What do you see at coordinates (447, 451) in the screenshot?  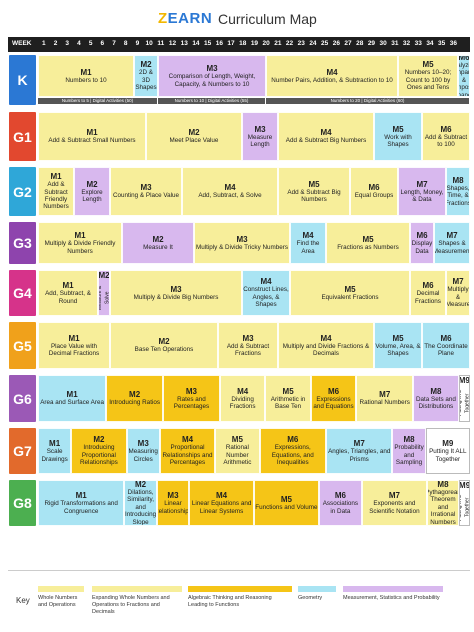 I see `module-cell: M9 Putting It ALL Together` at bounding box center [447, 451].